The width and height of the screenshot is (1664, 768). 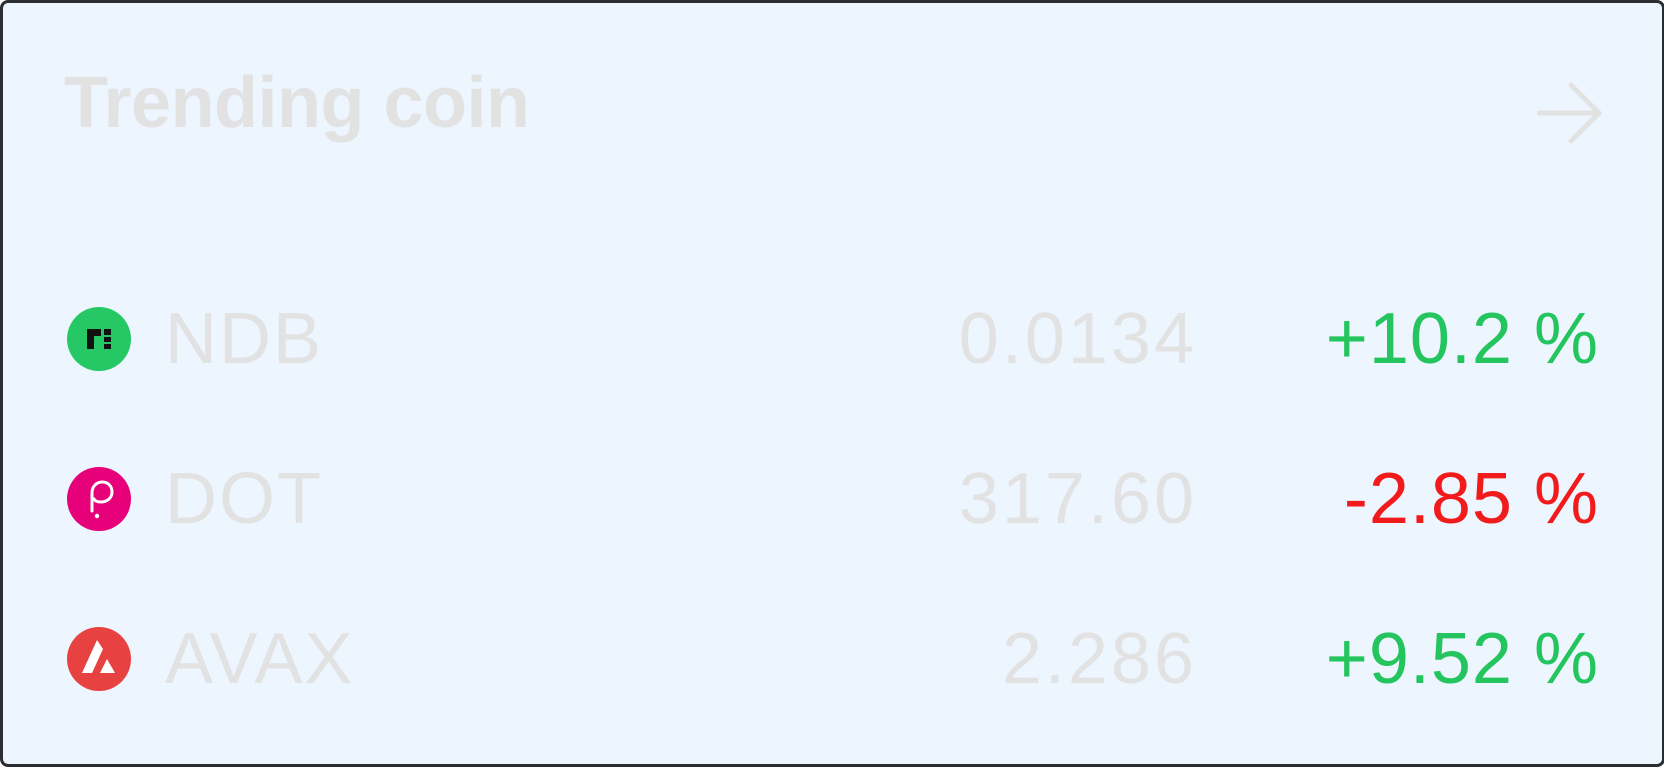 What do you see at coordinates (1462, 339) in the screenshot?
I see `coin-change: +10.2 %` at bounding box center [1462, 339].